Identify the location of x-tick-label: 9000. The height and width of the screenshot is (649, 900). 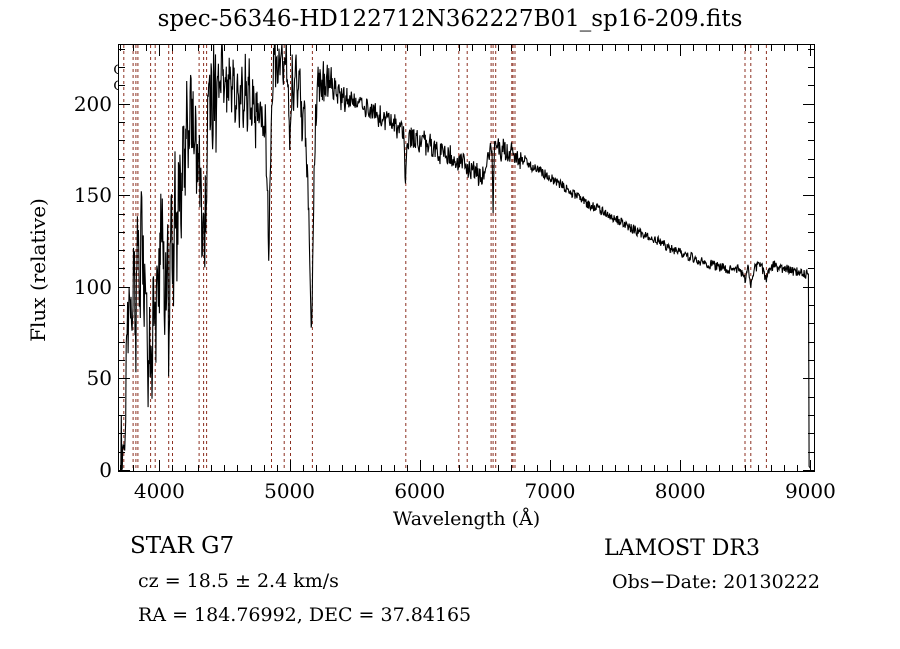
(810, 491).